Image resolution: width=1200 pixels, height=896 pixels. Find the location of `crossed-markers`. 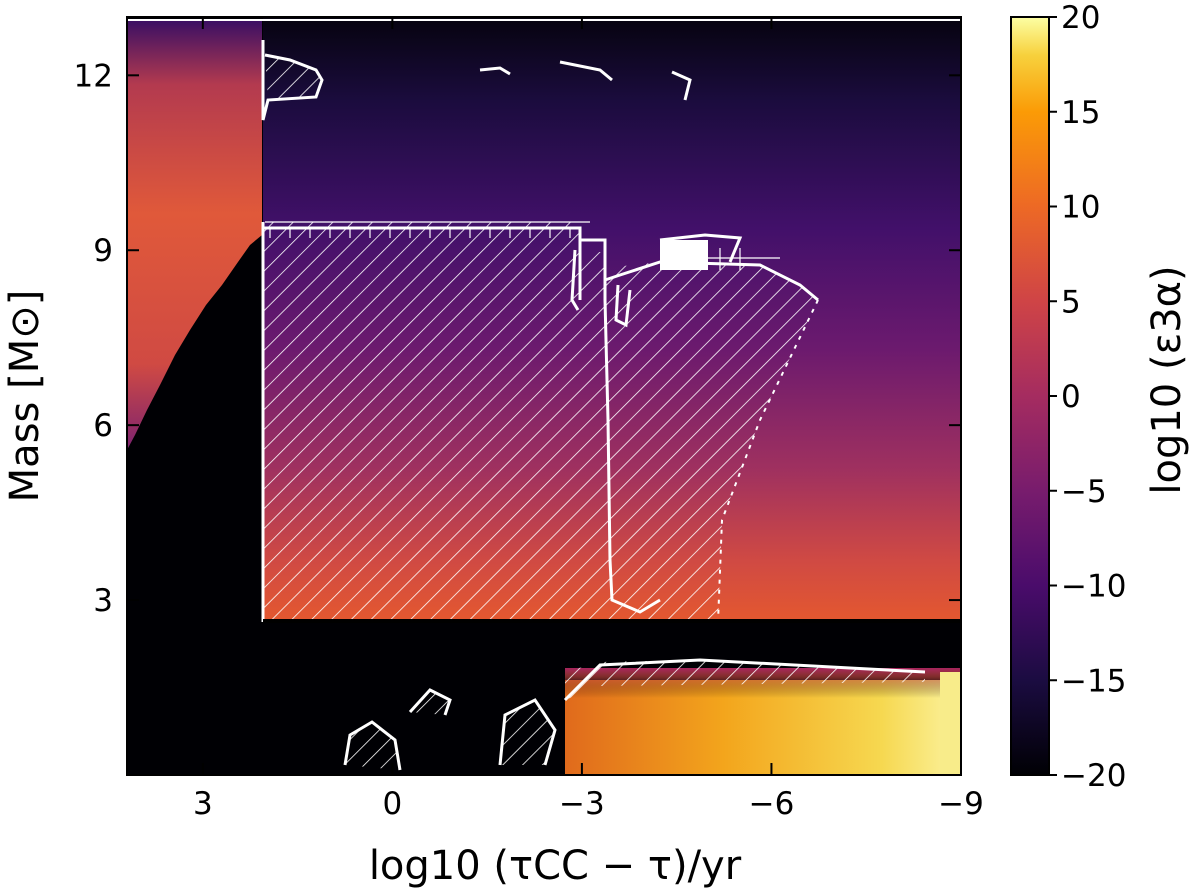

crossed-markers is located at coordinates (522, 245).